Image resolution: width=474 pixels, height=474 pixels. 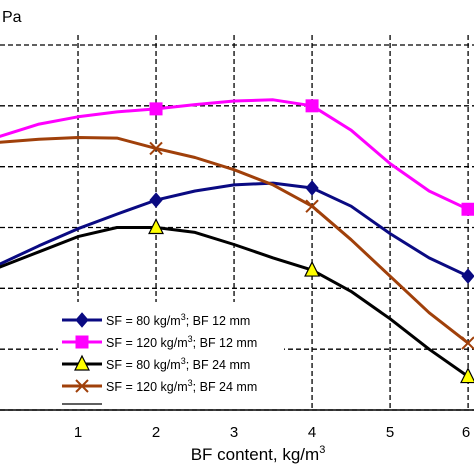 I want to click on legend-item: SF = 120 kg/m3; BF 12 mm, so click(x=159, y=342).